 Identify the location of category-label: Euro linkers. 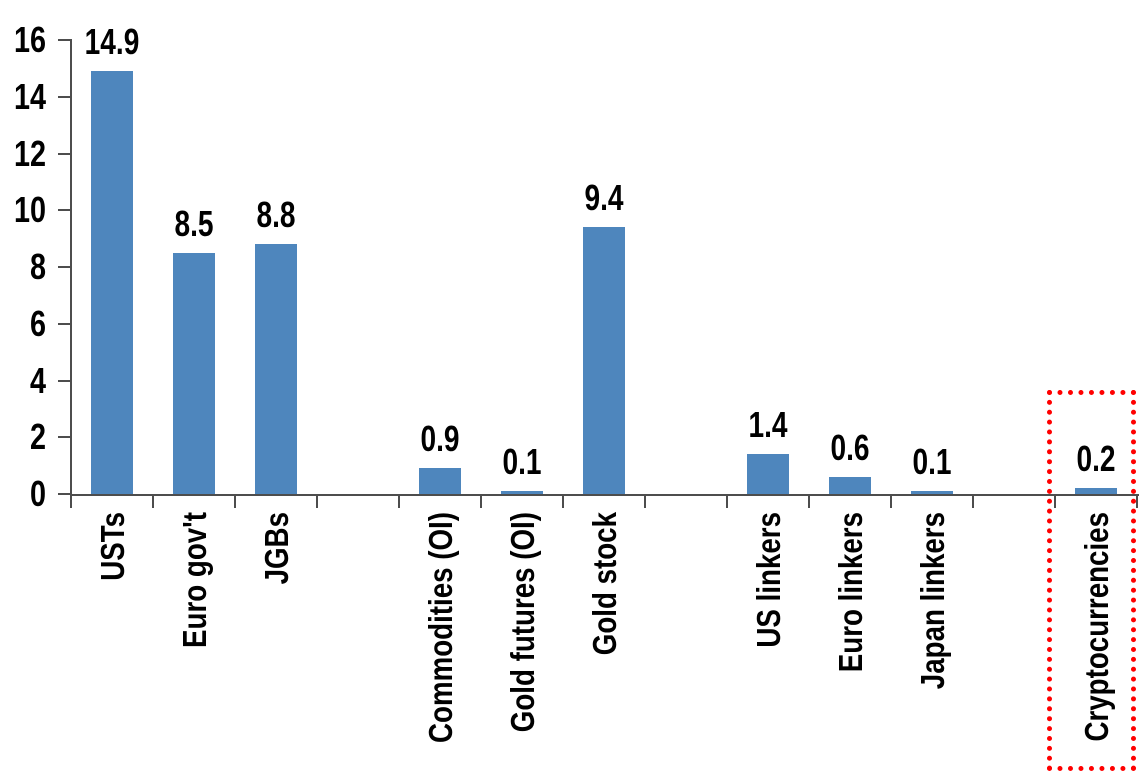
(850, 592).